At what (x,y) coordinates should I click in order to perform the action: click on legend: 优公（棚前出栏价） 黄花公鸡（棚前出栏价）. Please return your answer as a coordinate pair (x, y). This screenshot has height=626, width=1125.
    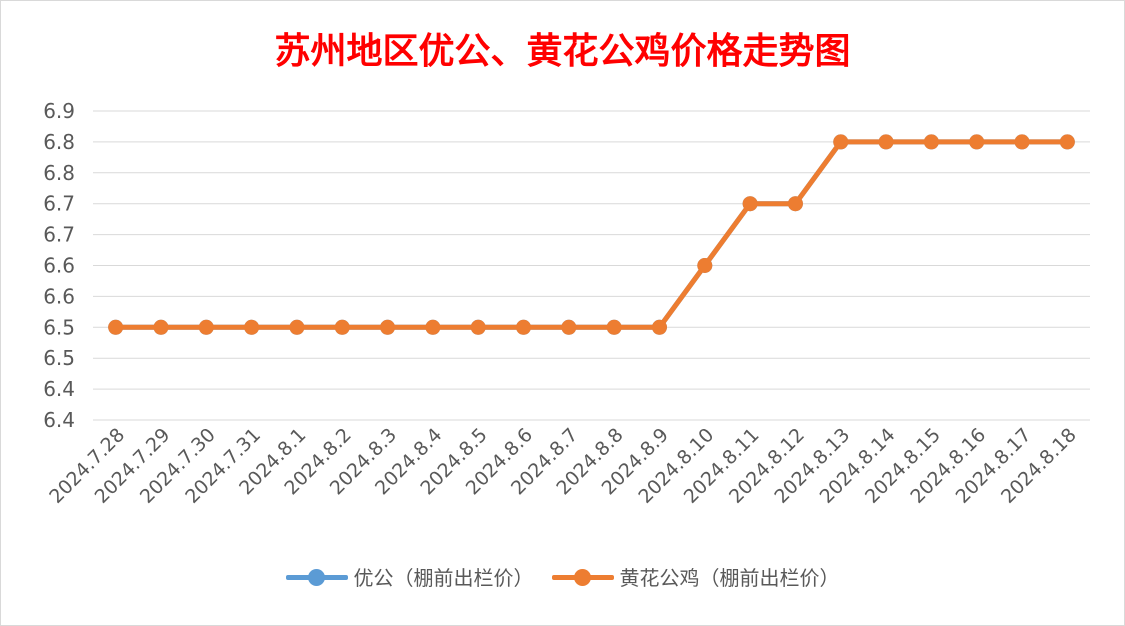
    Looking at the image, I should click on (562, 576).